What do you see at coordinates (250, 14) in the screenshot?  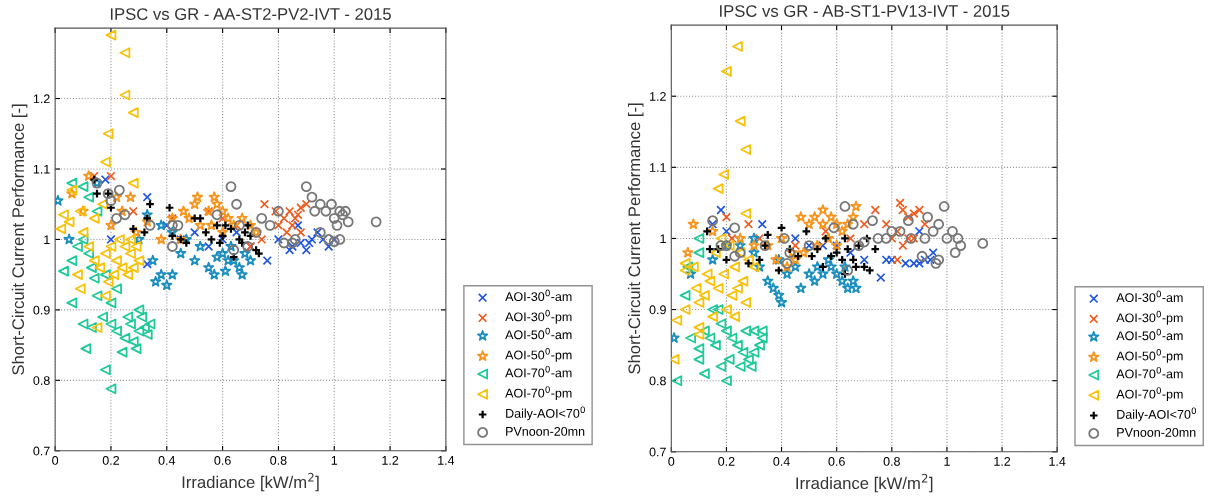 I see `chart-title: IPSC vs GR - AA-ST2-PV2-IVT - 2015` at bounding box center [250, 14].